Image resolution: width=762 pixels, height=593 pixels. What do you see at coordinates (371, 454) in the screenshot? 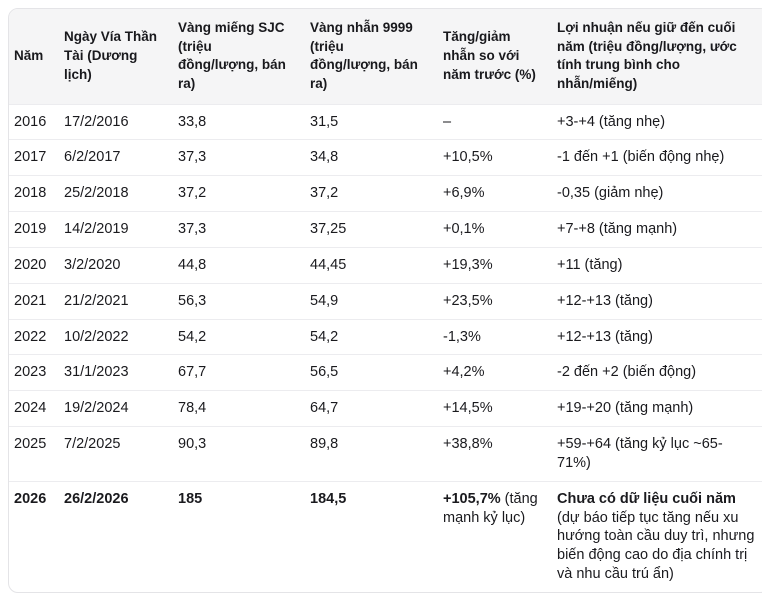
I see `ring-price-cell: 89,8` at bounding box center [371, 454].